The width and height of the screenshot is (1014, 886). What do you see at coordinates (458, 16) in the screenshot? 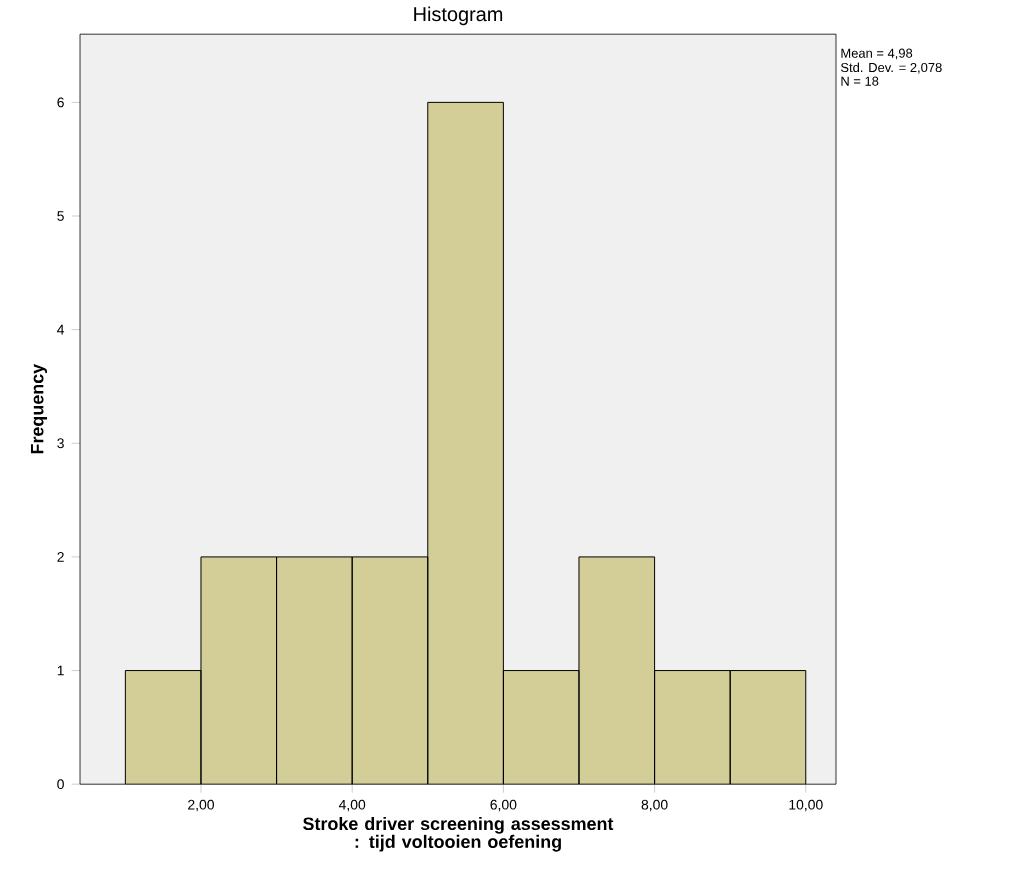
I see `chart-title: Histogram` at bounding box center [458, 16].